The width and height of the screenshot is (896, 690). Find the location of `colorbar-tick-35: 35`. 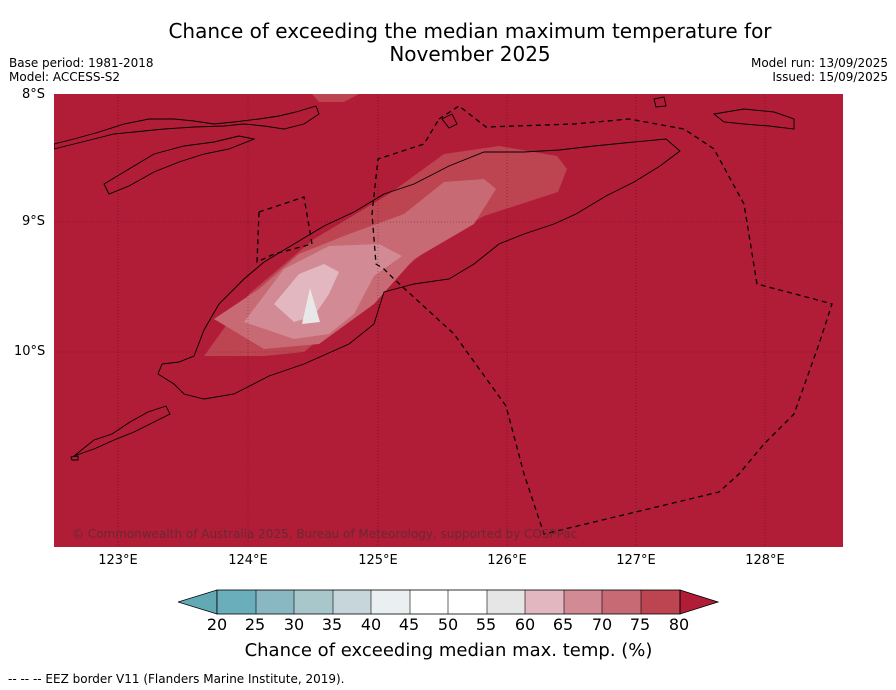

colorbar-tick-35: 35 is located at coordinates (332, 624).